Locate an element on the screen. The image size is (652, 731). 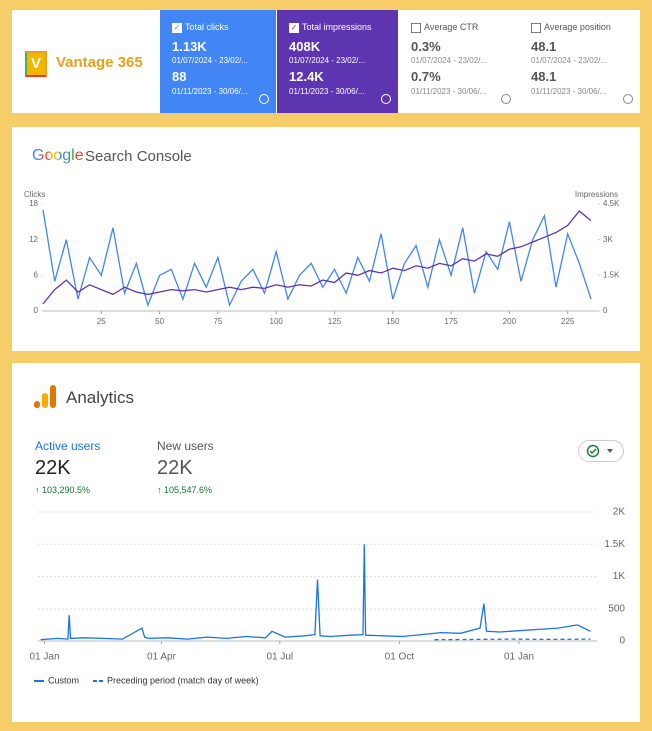
metric-previous: 0.7% is located at coordinates (426, 76).